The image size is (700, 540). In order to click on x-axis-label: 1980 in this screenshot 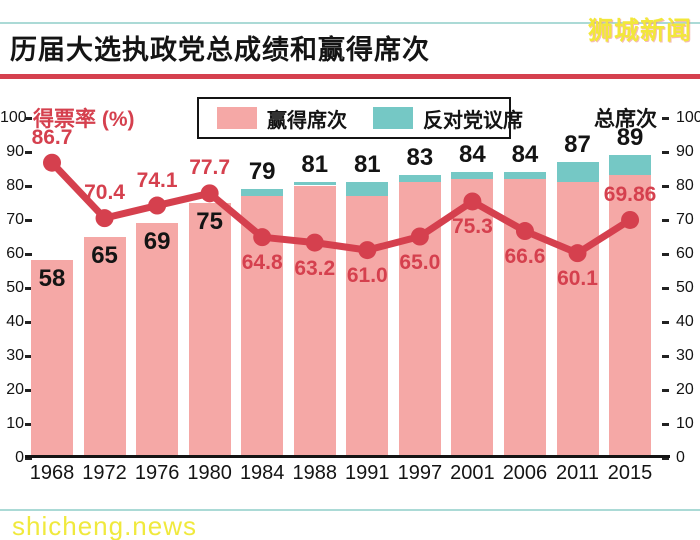, I will do `click(209, 473)`.